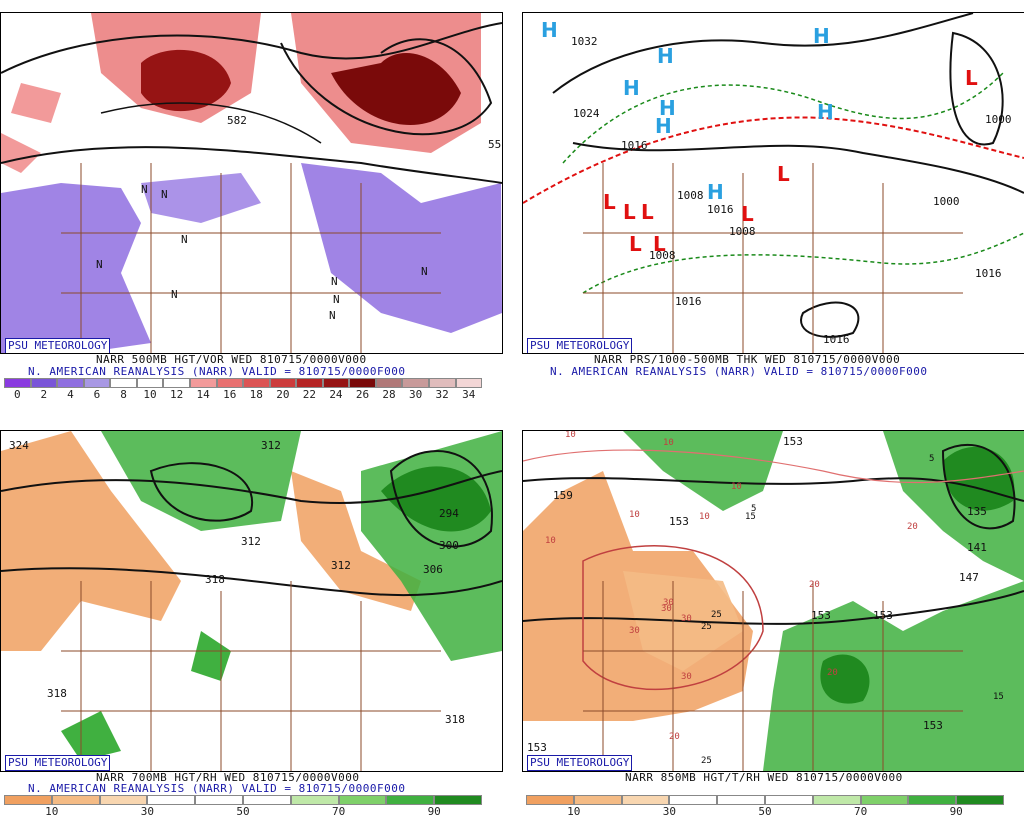 The height and width of the screenshot is (819, 1024). I want to click on temperature-label: 5, so click(753, 509).